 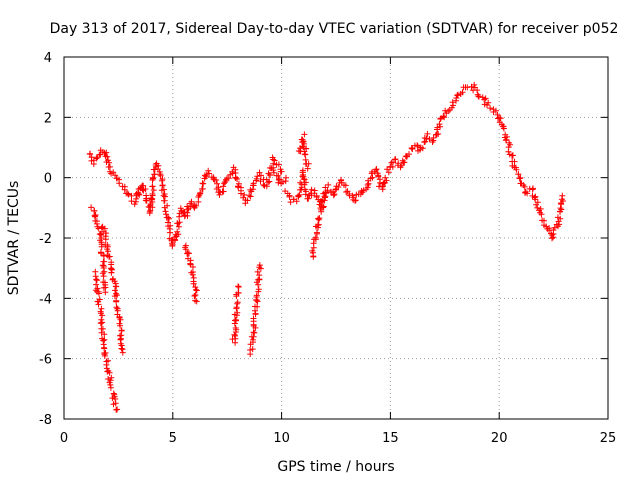 I want to click on y-tick-label: 2, so click(x=48, y=118).